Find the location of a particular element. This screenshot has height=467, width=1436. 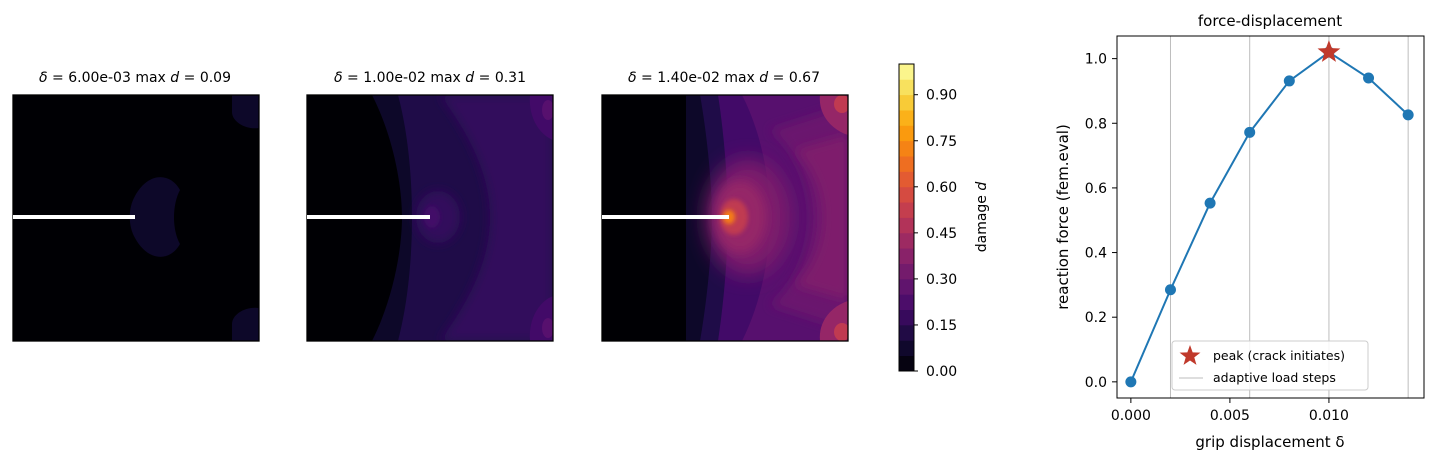

y-tick-label: 0.8 is located at coordinates (1096, 124).